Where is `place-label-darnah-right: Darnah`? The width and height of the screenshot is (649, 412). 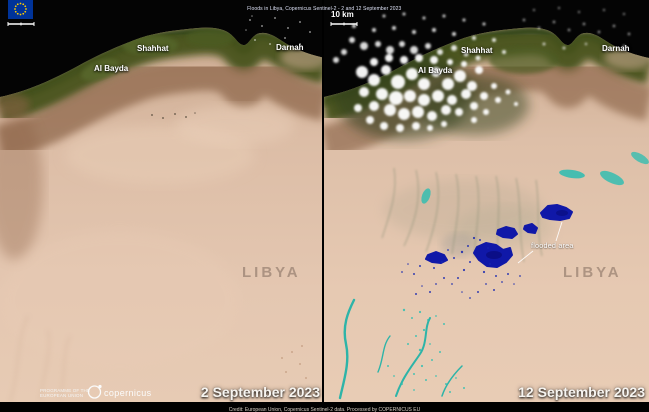
place-label-darnah-right: Darnah is located at coordinates (616, 48).